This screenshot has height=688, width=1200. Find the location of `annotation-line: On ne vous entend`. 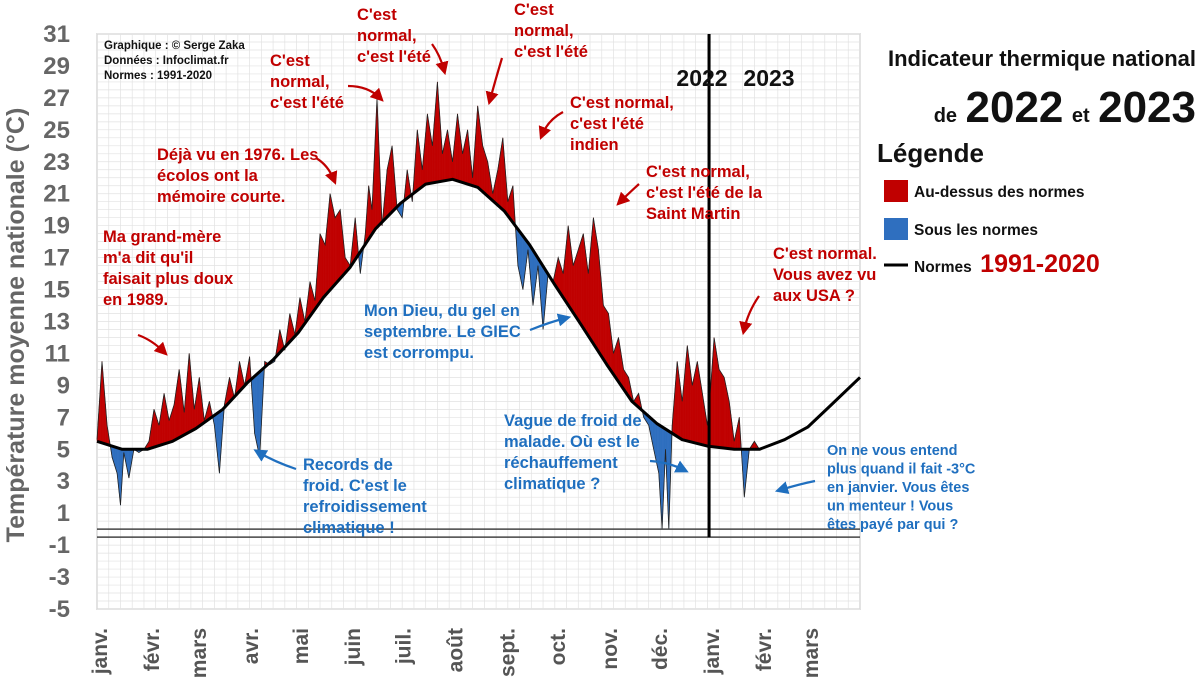

annotation-line: On ne vous entend is located at coordinates (892, 451).